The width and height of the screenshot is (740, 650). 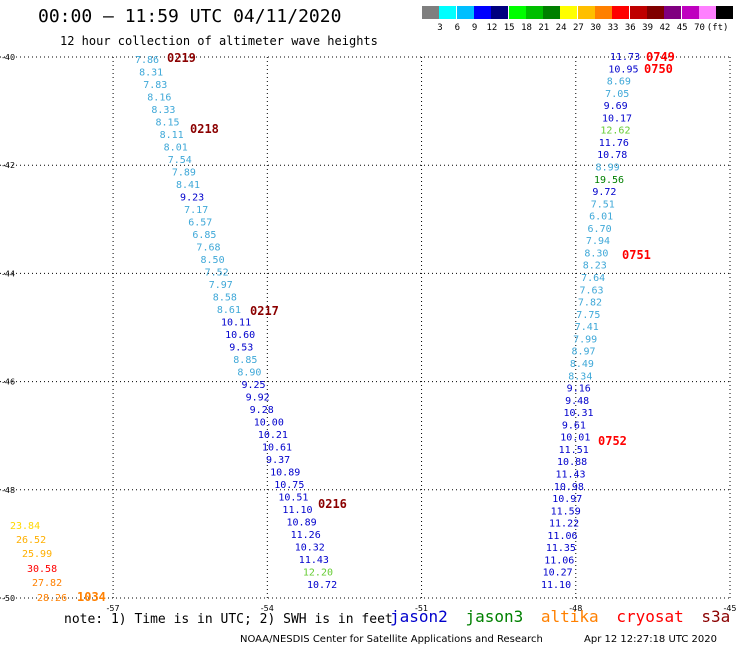 What do you see at coordinates (650, 639) in the screenshot?
I see `generation-timestamp: Apr 12 12:27:18 UTC 2020` at bounding box center [650, 639].